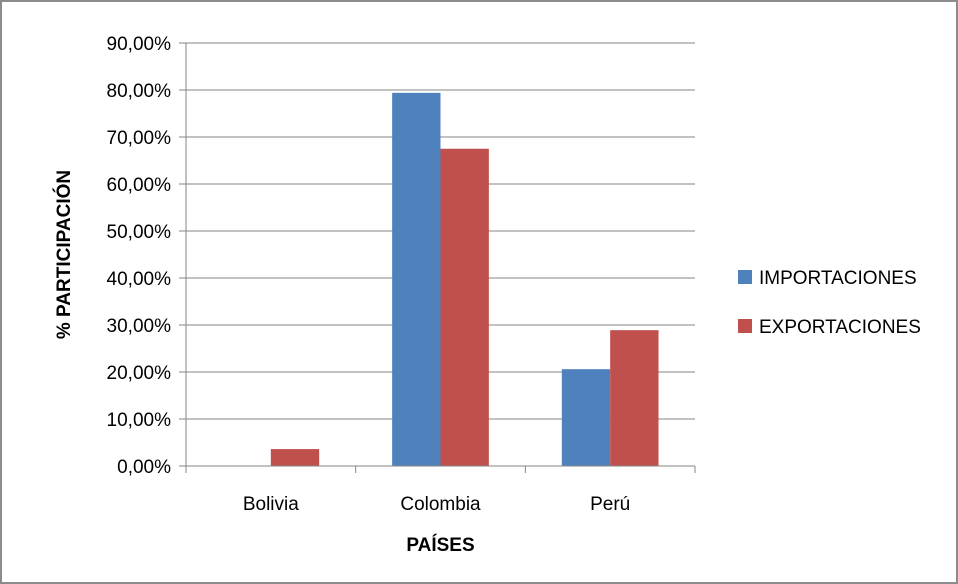 The image size is (958, 584). What do you see at coordinates (139, 185) in the screenshot?
I see `y-tick-label: 60,00%` at bounding box center [139, 185].